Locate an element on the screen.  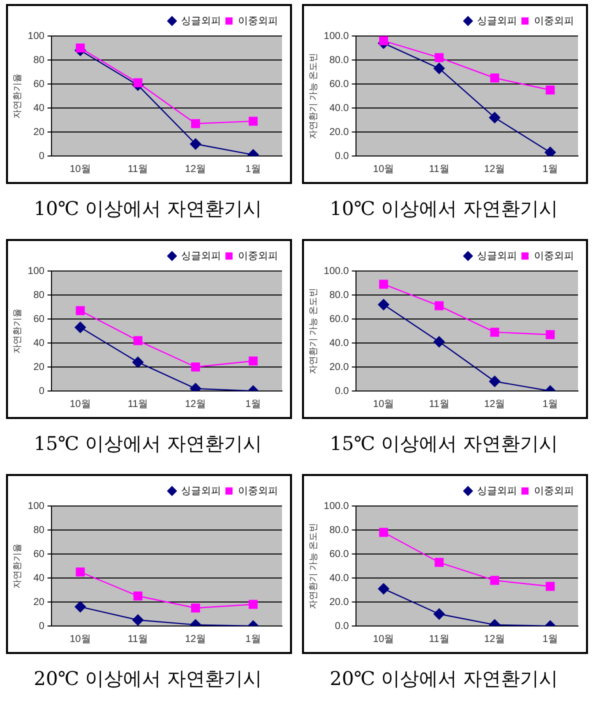
y-tick-label: 100 is located at coordinates (36, 271).